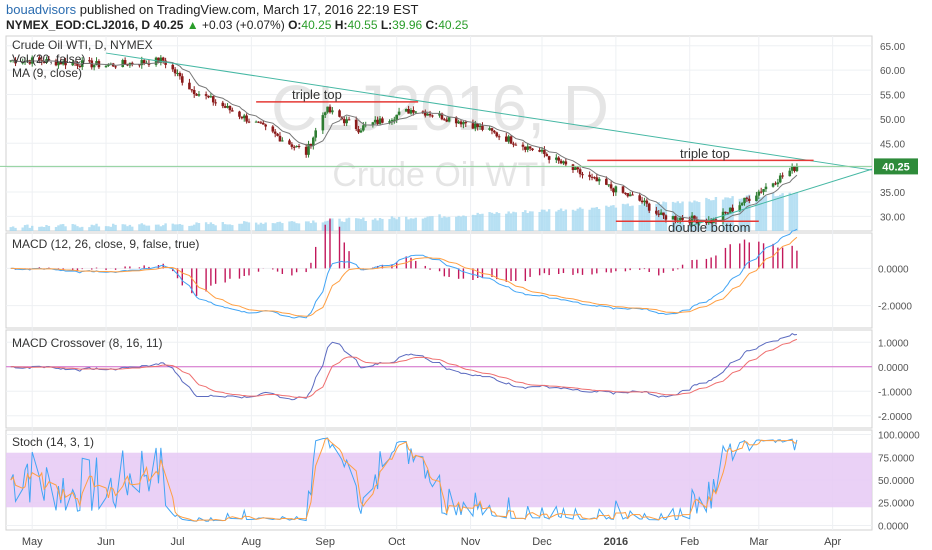  Describe the element at coordinates (192, 25) in the screenshot. I see `up-arrow-icon: ▲` at that location.